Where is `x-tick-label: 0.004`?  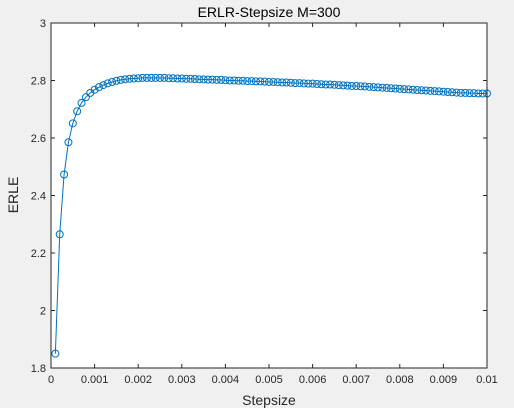
x-tick-label: 0.004 is located at coordinates (226, 380).